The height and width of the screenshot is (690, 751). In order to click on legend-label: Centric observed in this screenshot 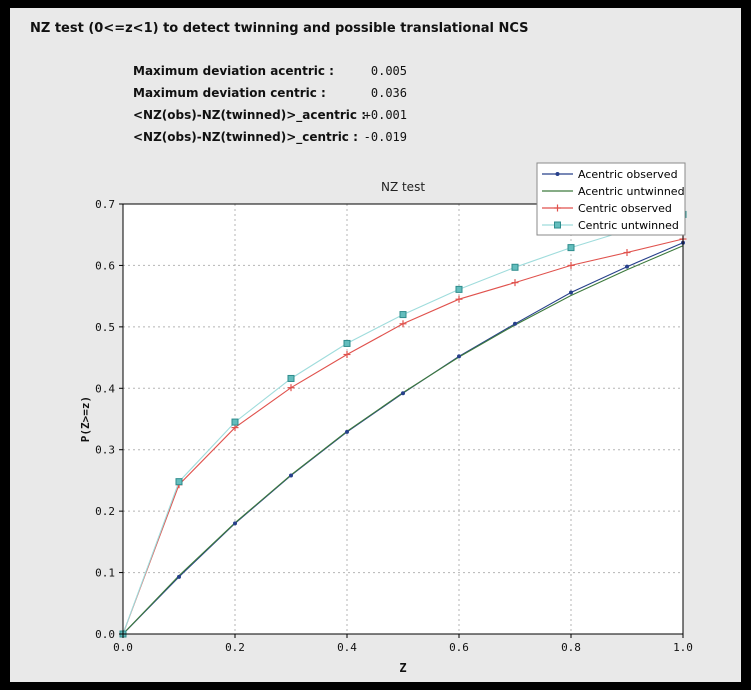, I will do `click(625, 208)`.